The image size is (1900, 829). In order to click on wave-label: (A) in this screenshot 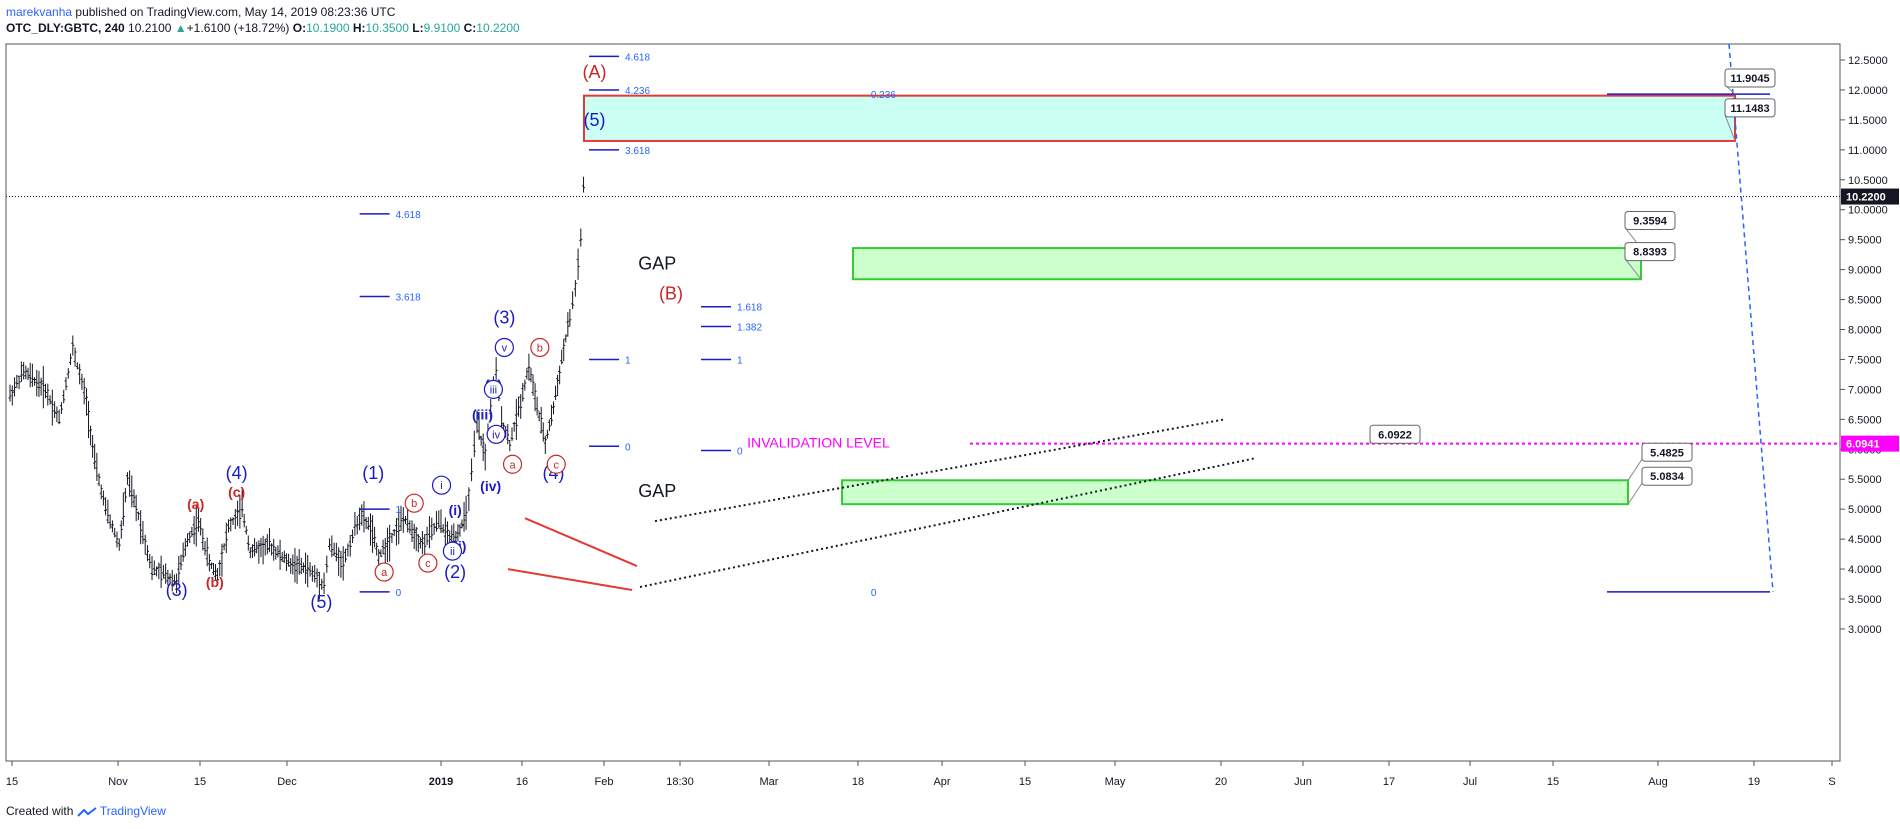, I will do `click(594, 72)`.